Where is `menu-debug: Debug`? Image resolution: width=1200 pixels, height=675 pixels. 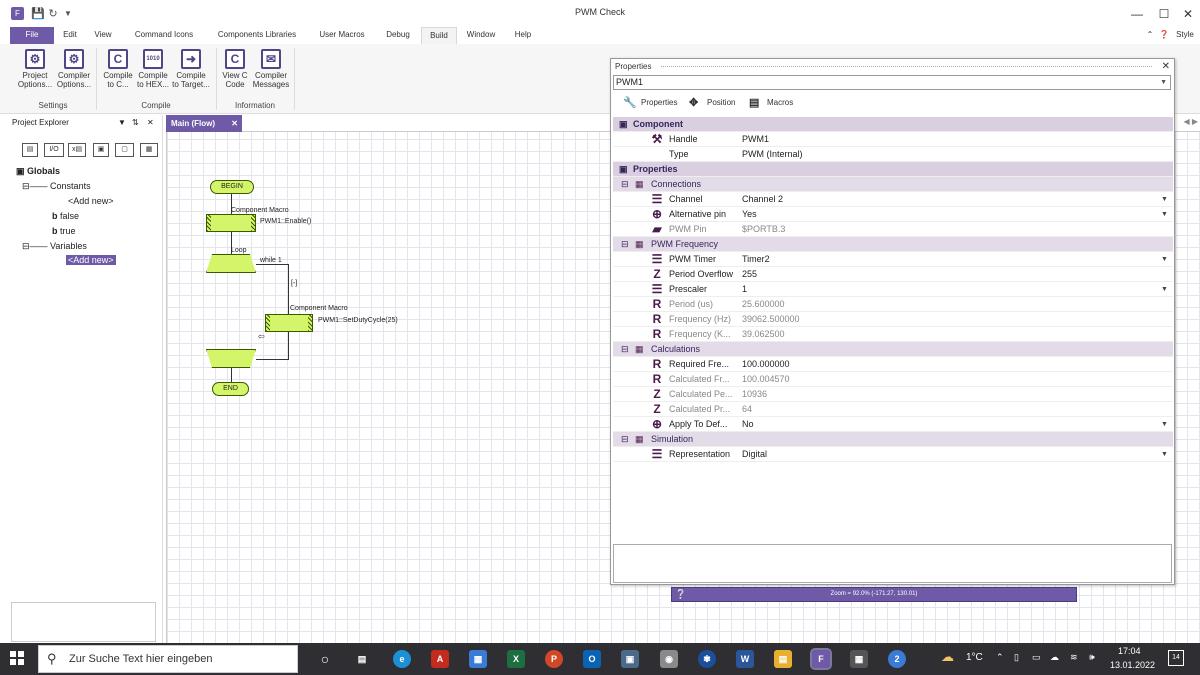
menu-debug: Debug is located at coordinates (398, 34).